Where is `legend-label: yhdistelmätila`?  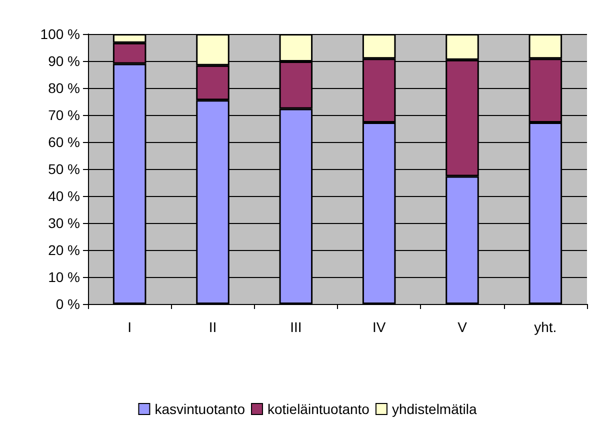 legend-label: yhdistelmätila is located at coordinates (434, 409).